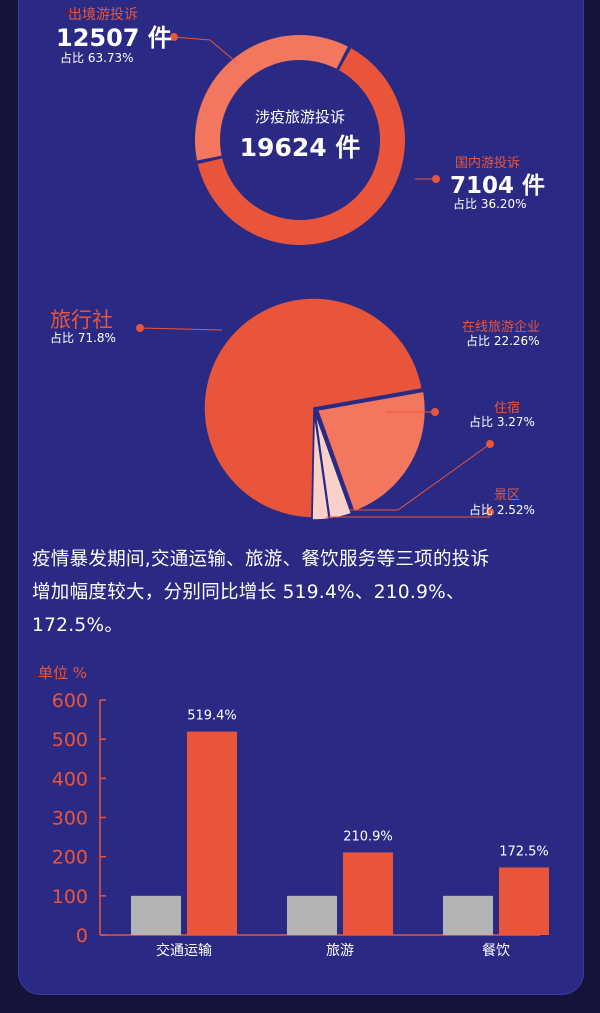 This screenshot has width=600, height=1013. Describe the element at coordinates (507, 495) in the screenshot. I see `scenic-label: 景区` at that location.